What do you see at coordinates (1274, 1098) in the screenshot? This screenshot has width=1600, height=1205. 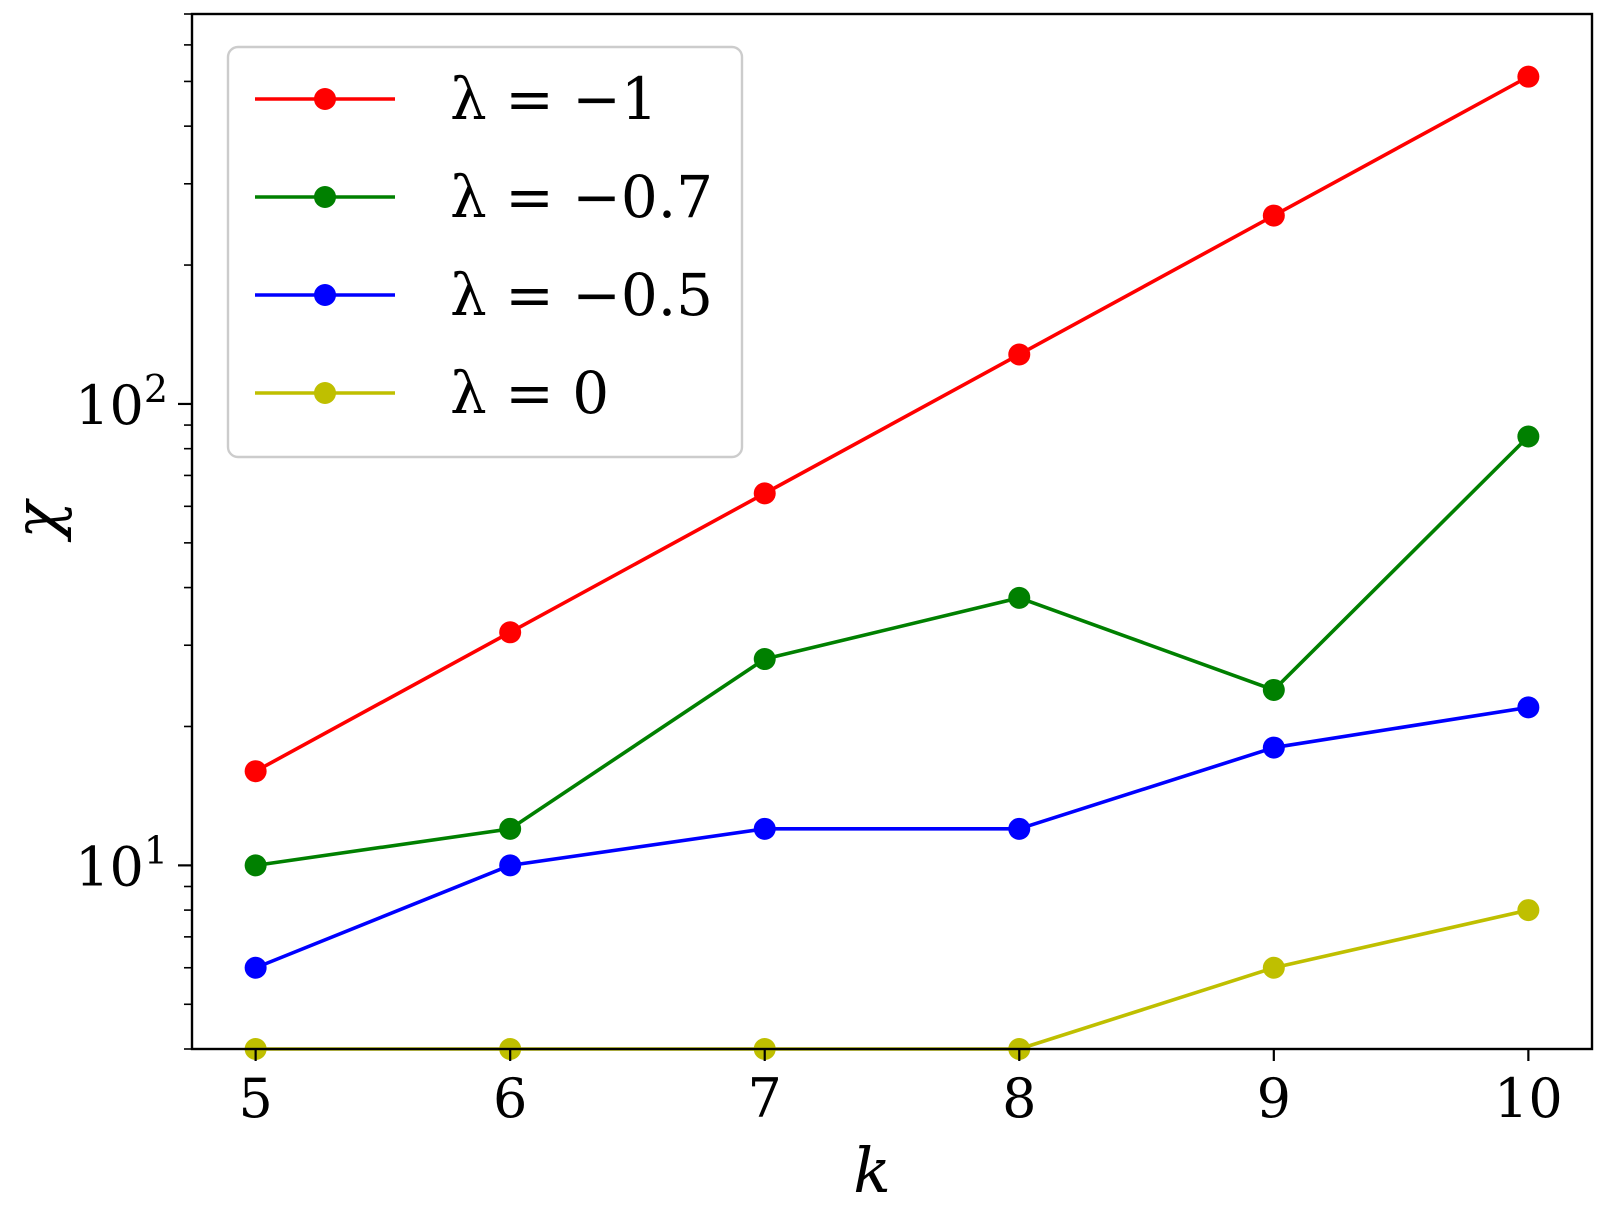 I see `x-tick-label: 9` at bounding box center [1274, 1098].